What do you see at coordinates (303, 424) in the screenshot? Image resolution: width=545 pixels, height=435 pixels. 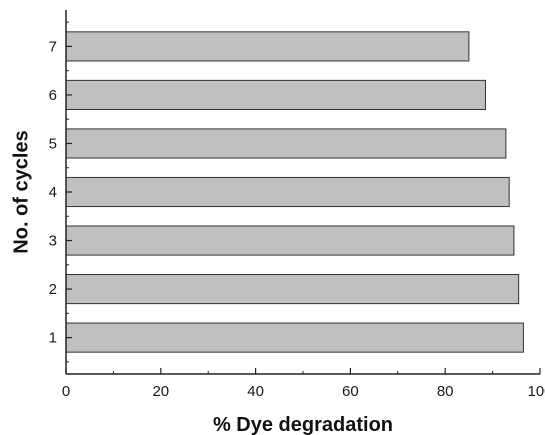 I see `x-axis-title: % Dye degradation` at bounding box center [303, 424].